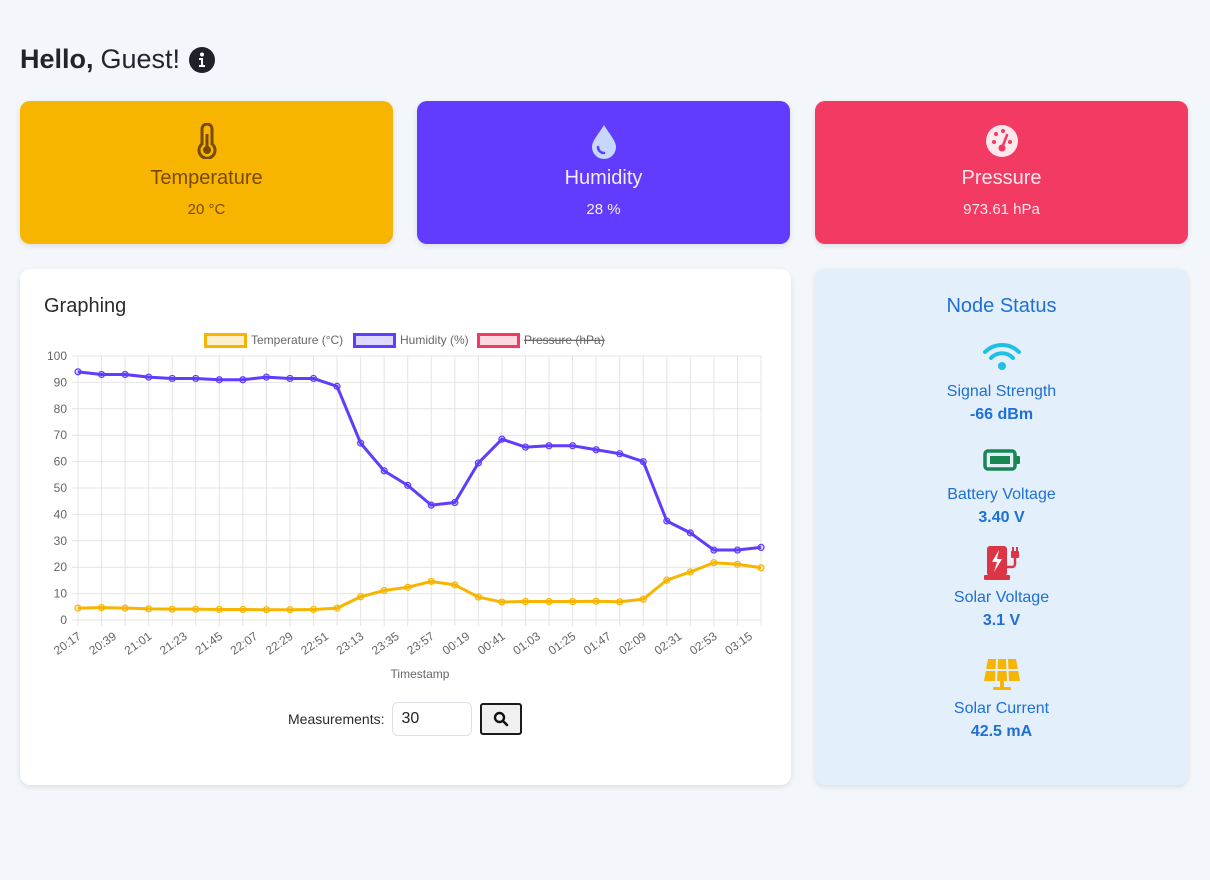  What do you see at coordinates (202, 60) in the screenshot?
I see `info-circle-icon` at bounding box center [202, 60].